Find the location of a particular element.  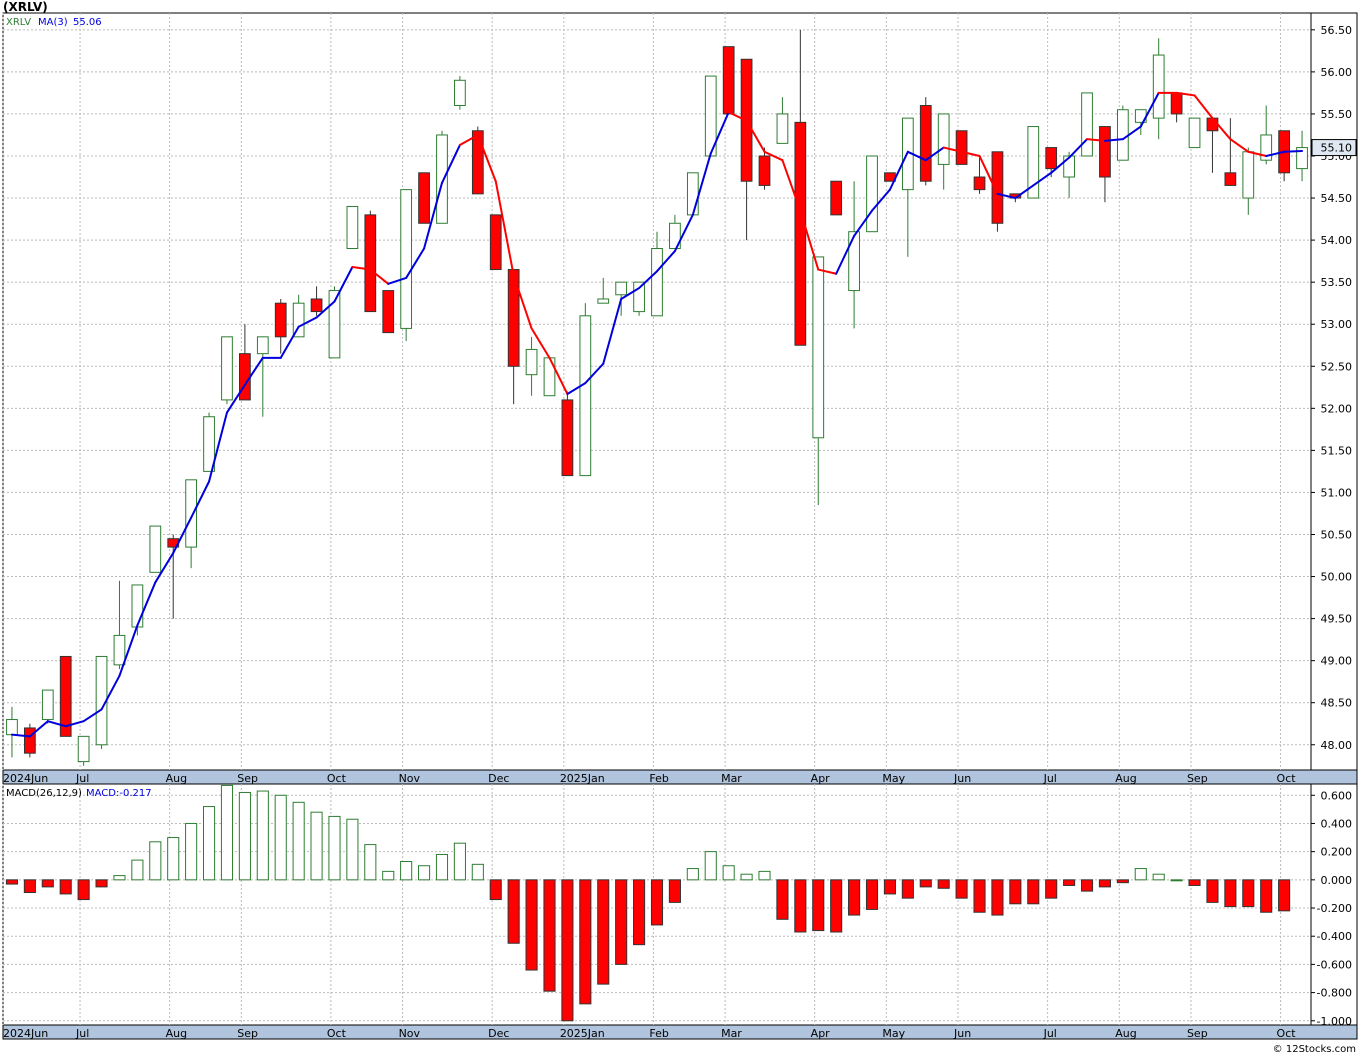

macd-x-tick-label: 2025Jan is located at coordinates (582, 1033).